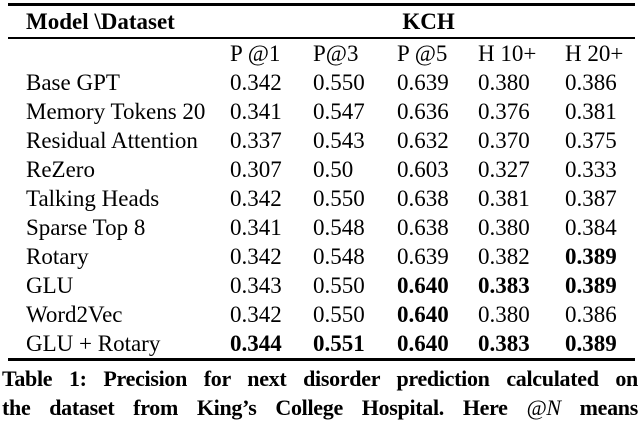  I want to click on column-header-p5: P @5, so click(422, 53).